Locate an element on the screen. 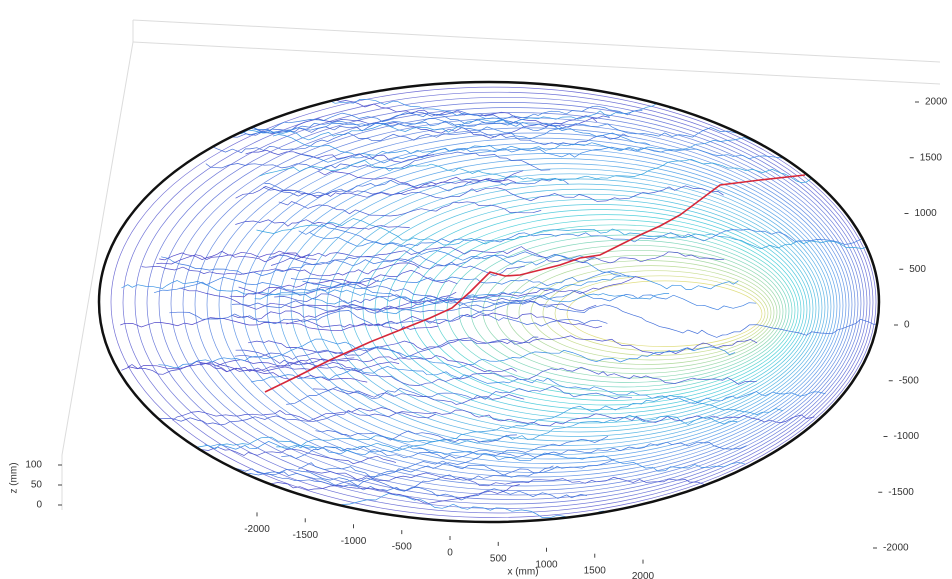 Image resolution: width=952 pixels, height=579 pixels. y-tick-label: -2000 is located at coordinates (896, 548).